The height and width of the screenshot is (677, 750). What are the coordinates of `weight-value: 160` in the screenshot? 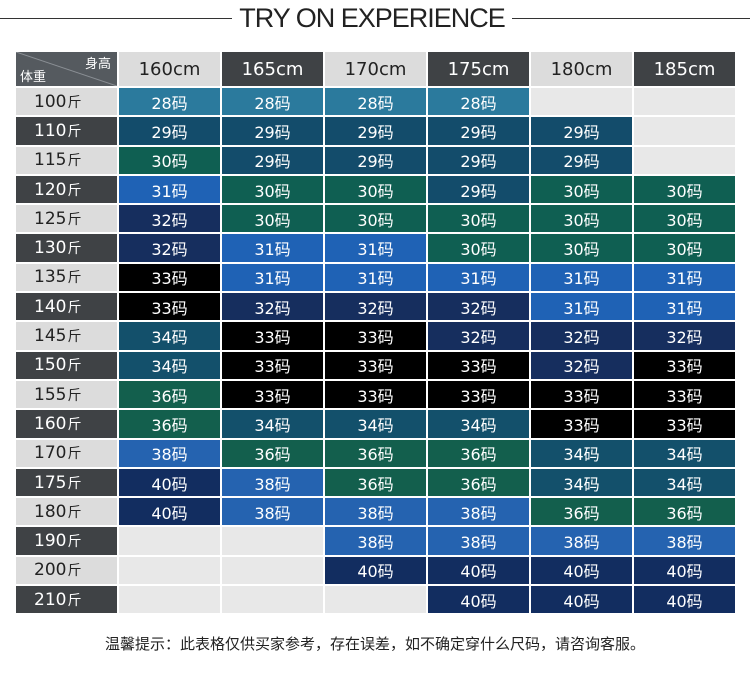 It's located at (50, 423).